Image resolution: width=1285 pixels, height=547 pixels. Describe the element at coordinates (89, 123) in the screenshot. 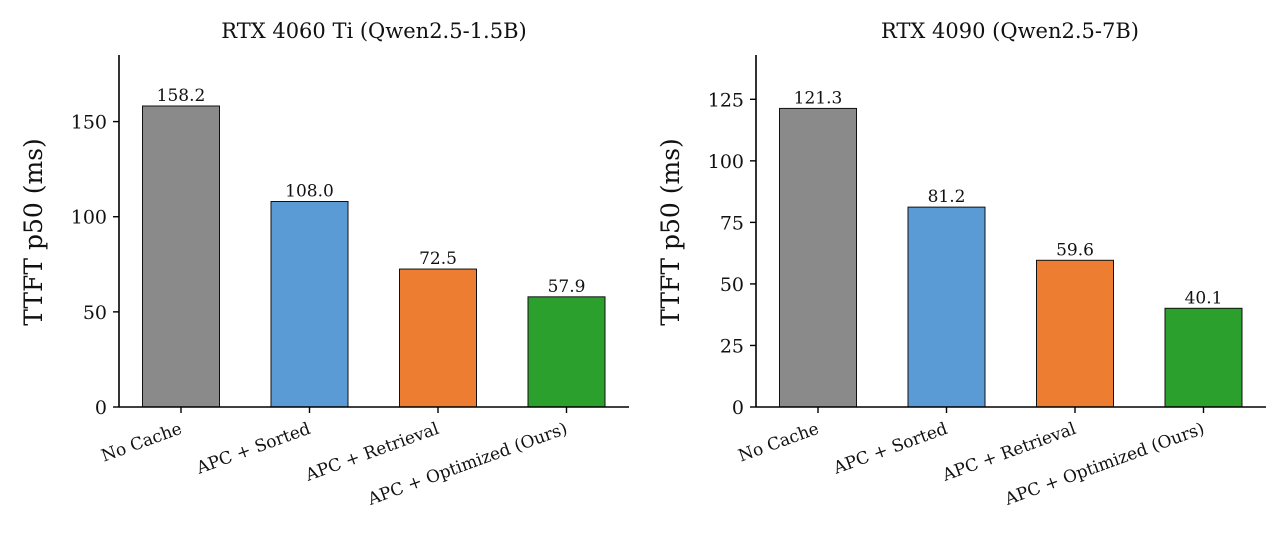

I see `y-tick-label: 150` at that location.